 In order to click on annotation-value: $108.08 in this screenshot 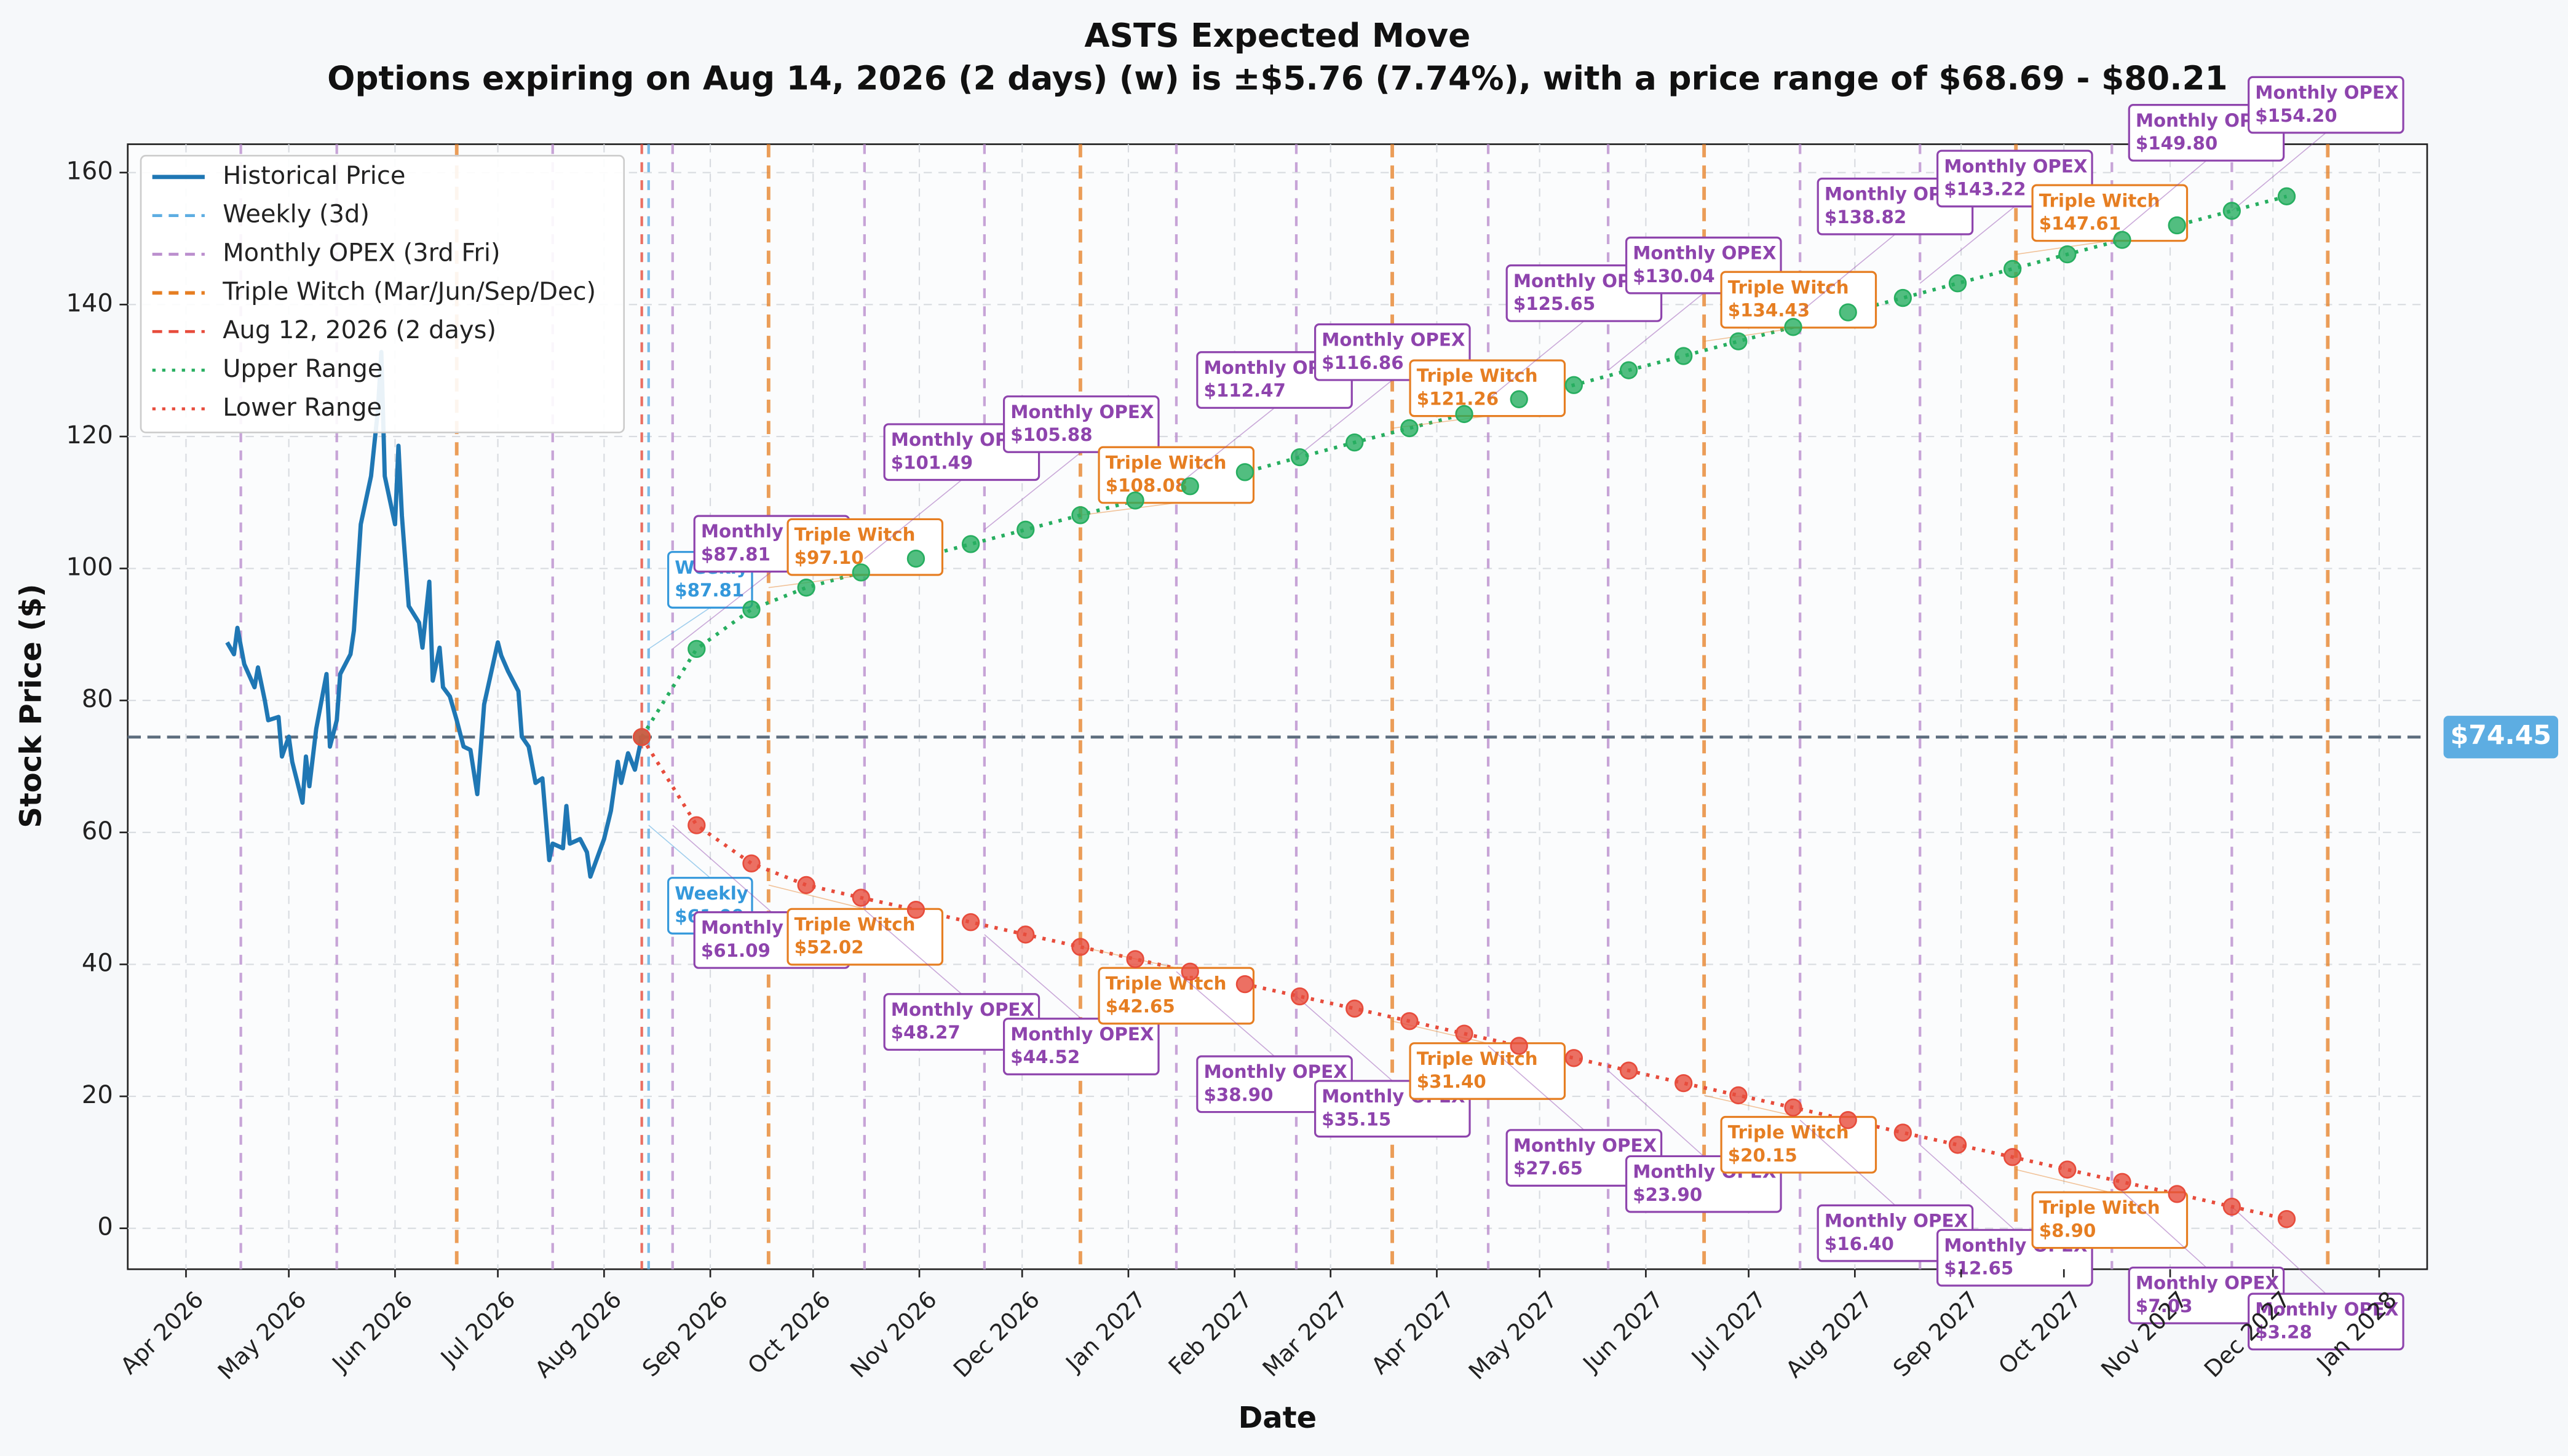, I will do `click(1146, 485)`.